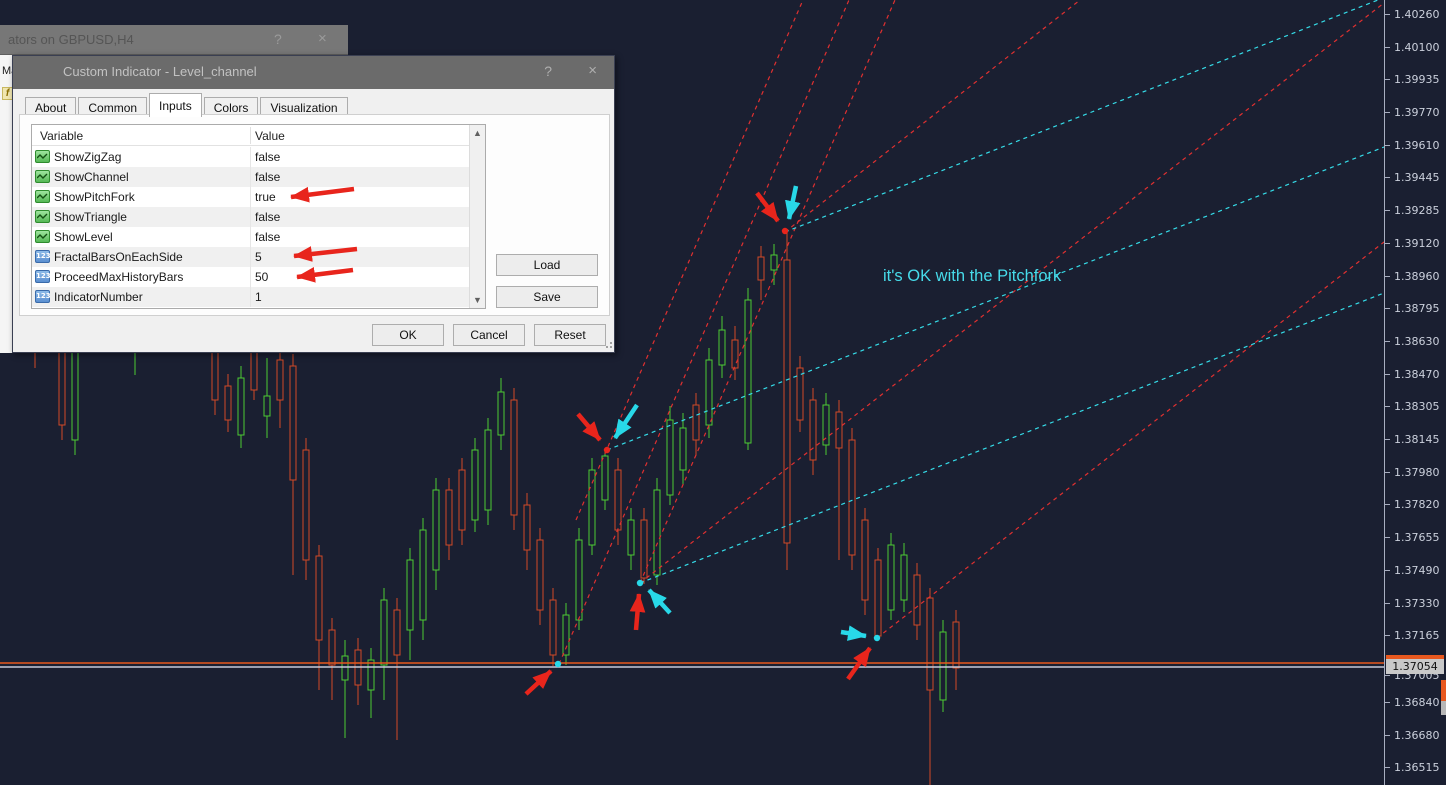 The height and width of the screenshot is (785, 1446). I want to click on variable-name: IndicatorNumber, so click(98, 297).